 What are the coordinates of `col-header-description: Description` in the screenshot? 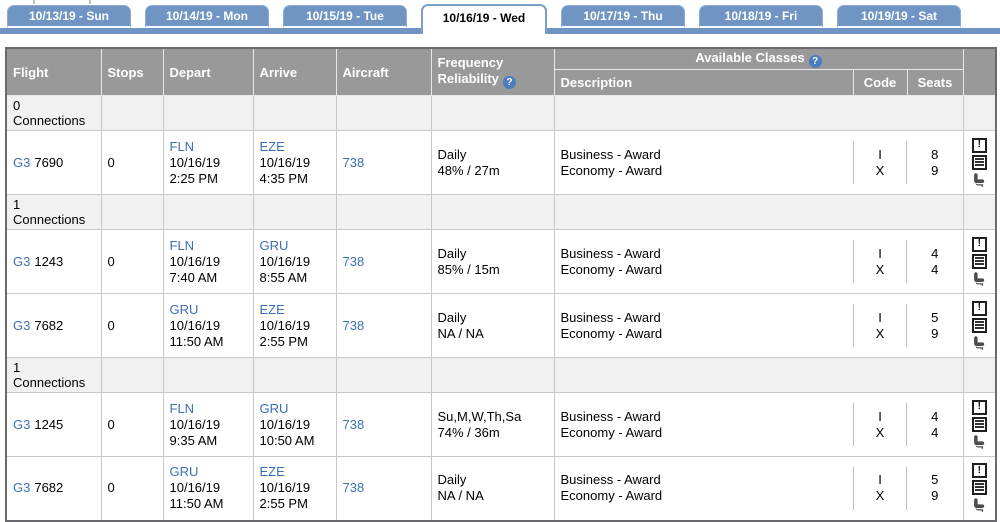 It's located at (703, 82).